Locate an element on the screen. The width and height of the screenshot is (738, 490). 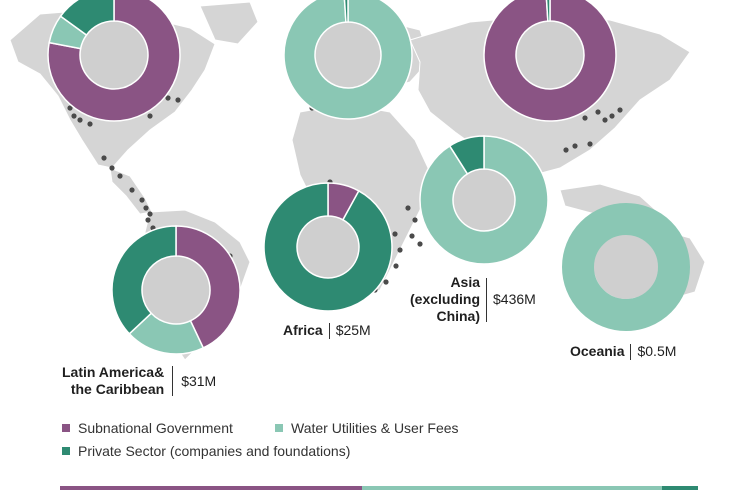
region-name-line: Asia is located at coordinates (465, 282).